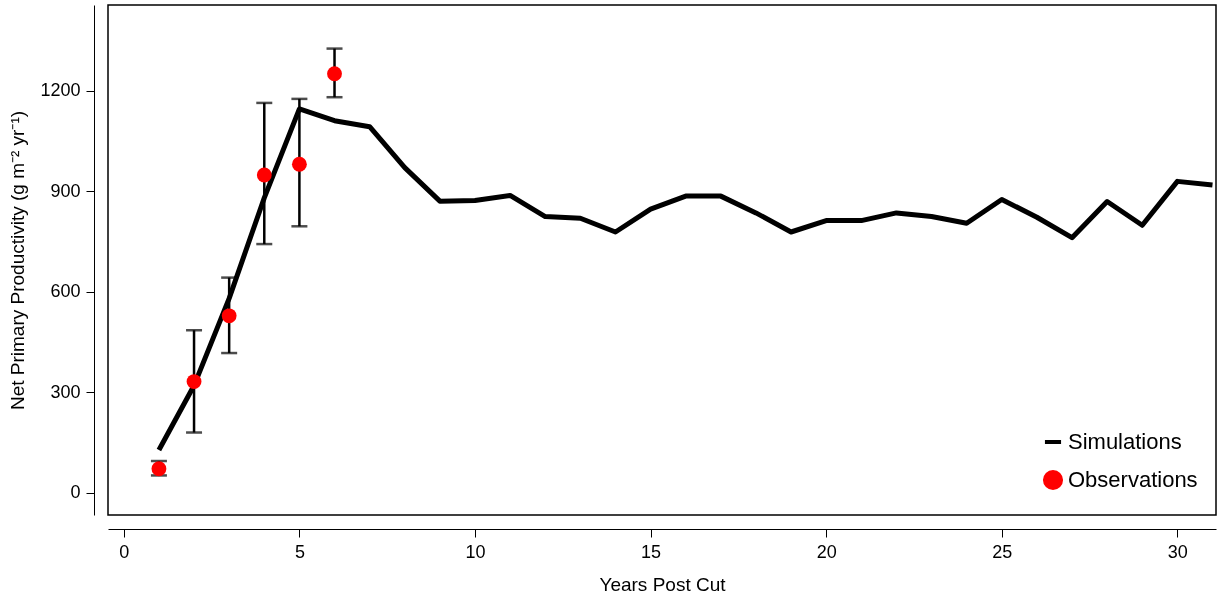  What do you see at coordinates (826, 551) in the screenshot?
I see `x-tick-label: 20` at bounding box center [826, 551].